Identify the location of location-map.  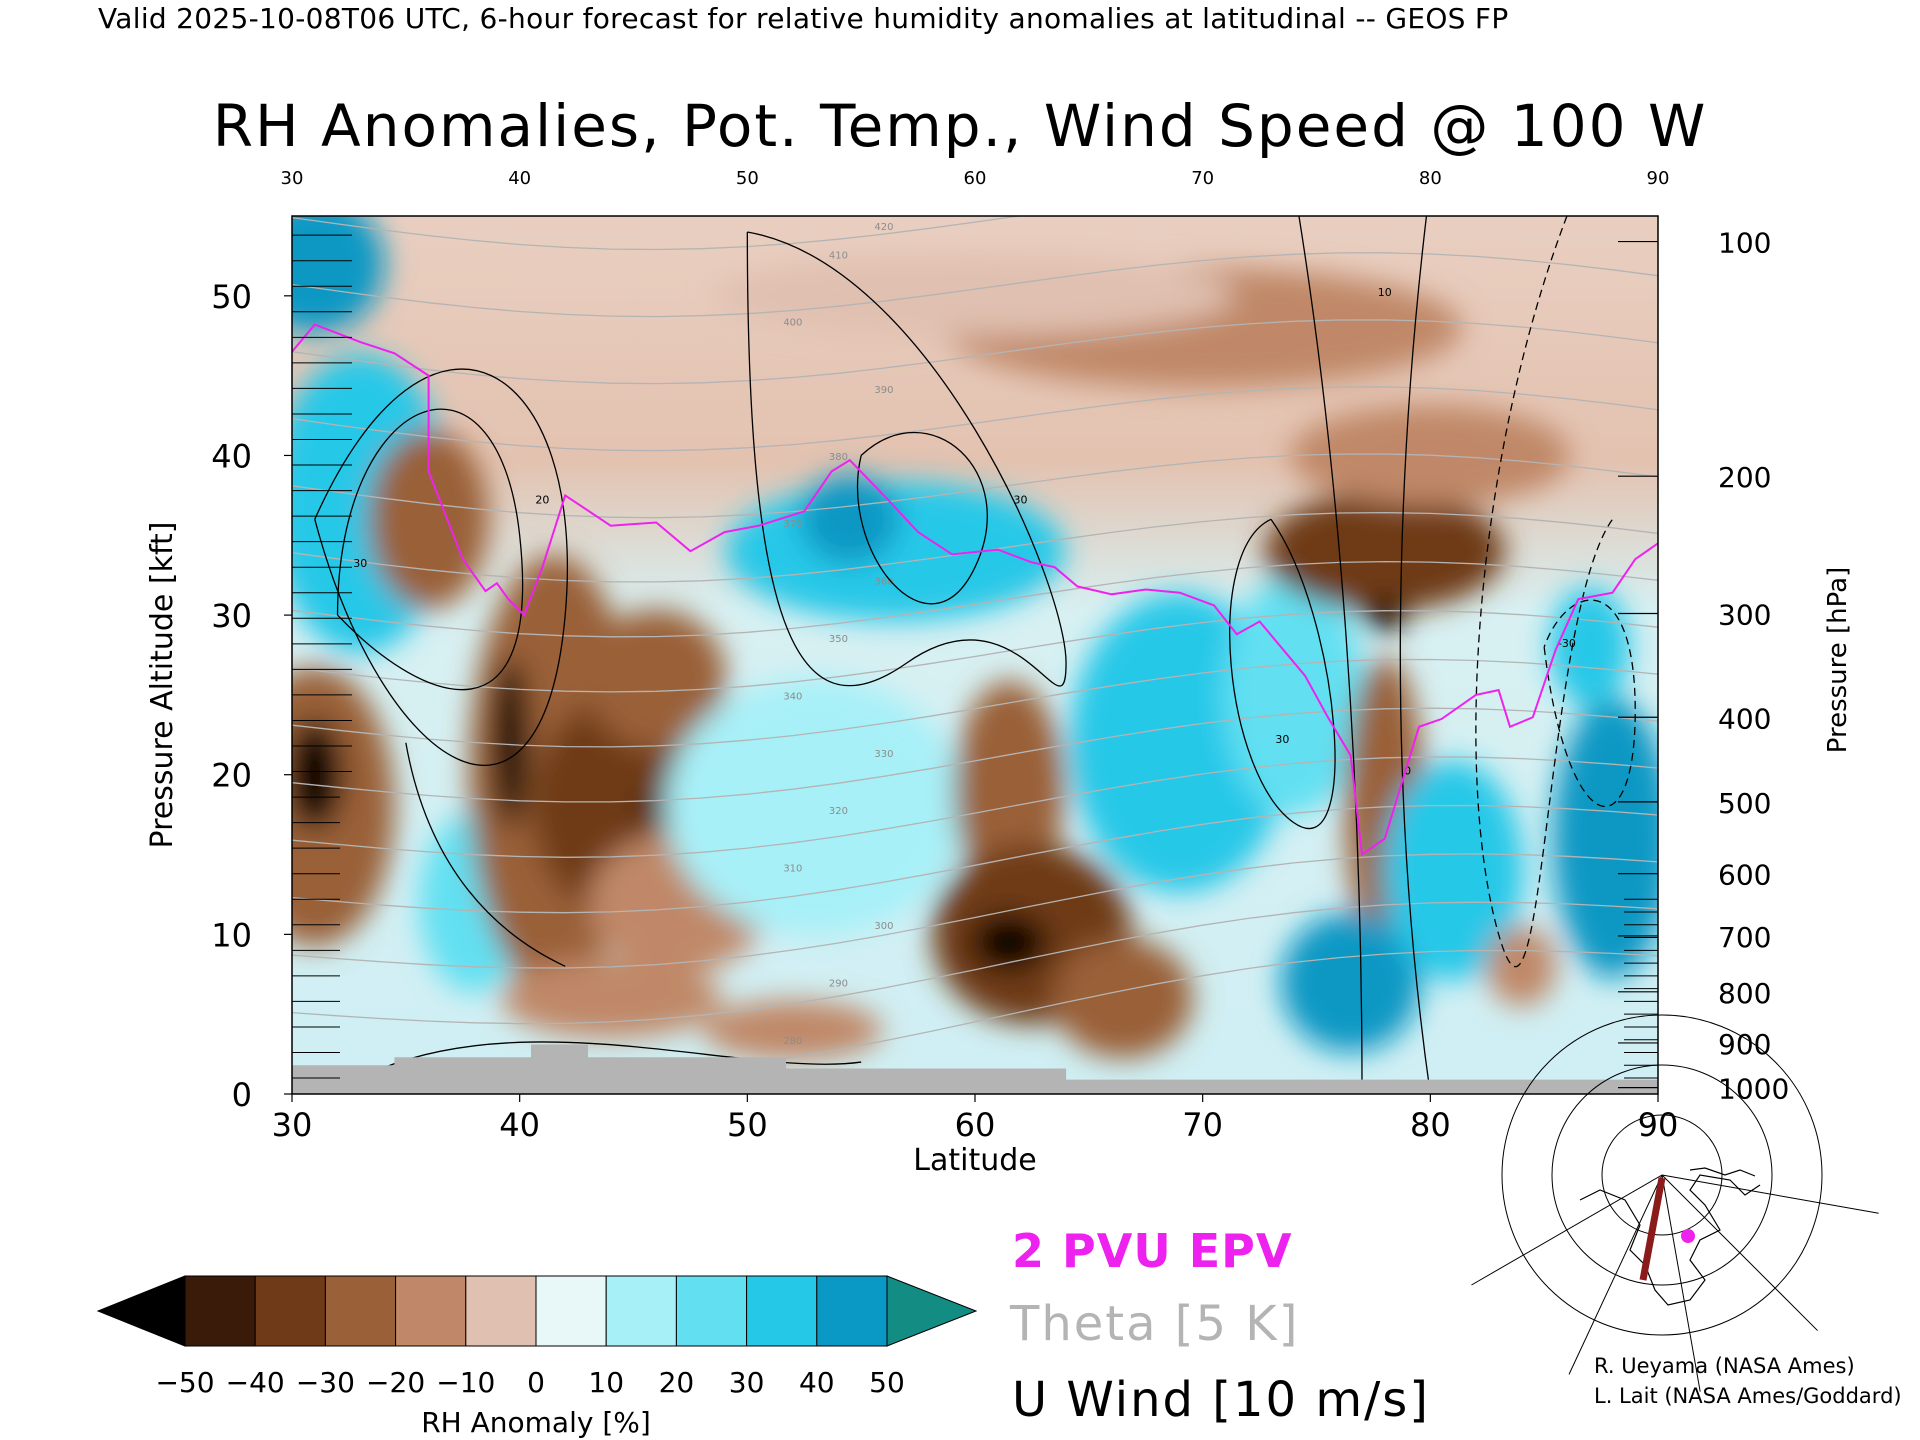
(1675, 1203).